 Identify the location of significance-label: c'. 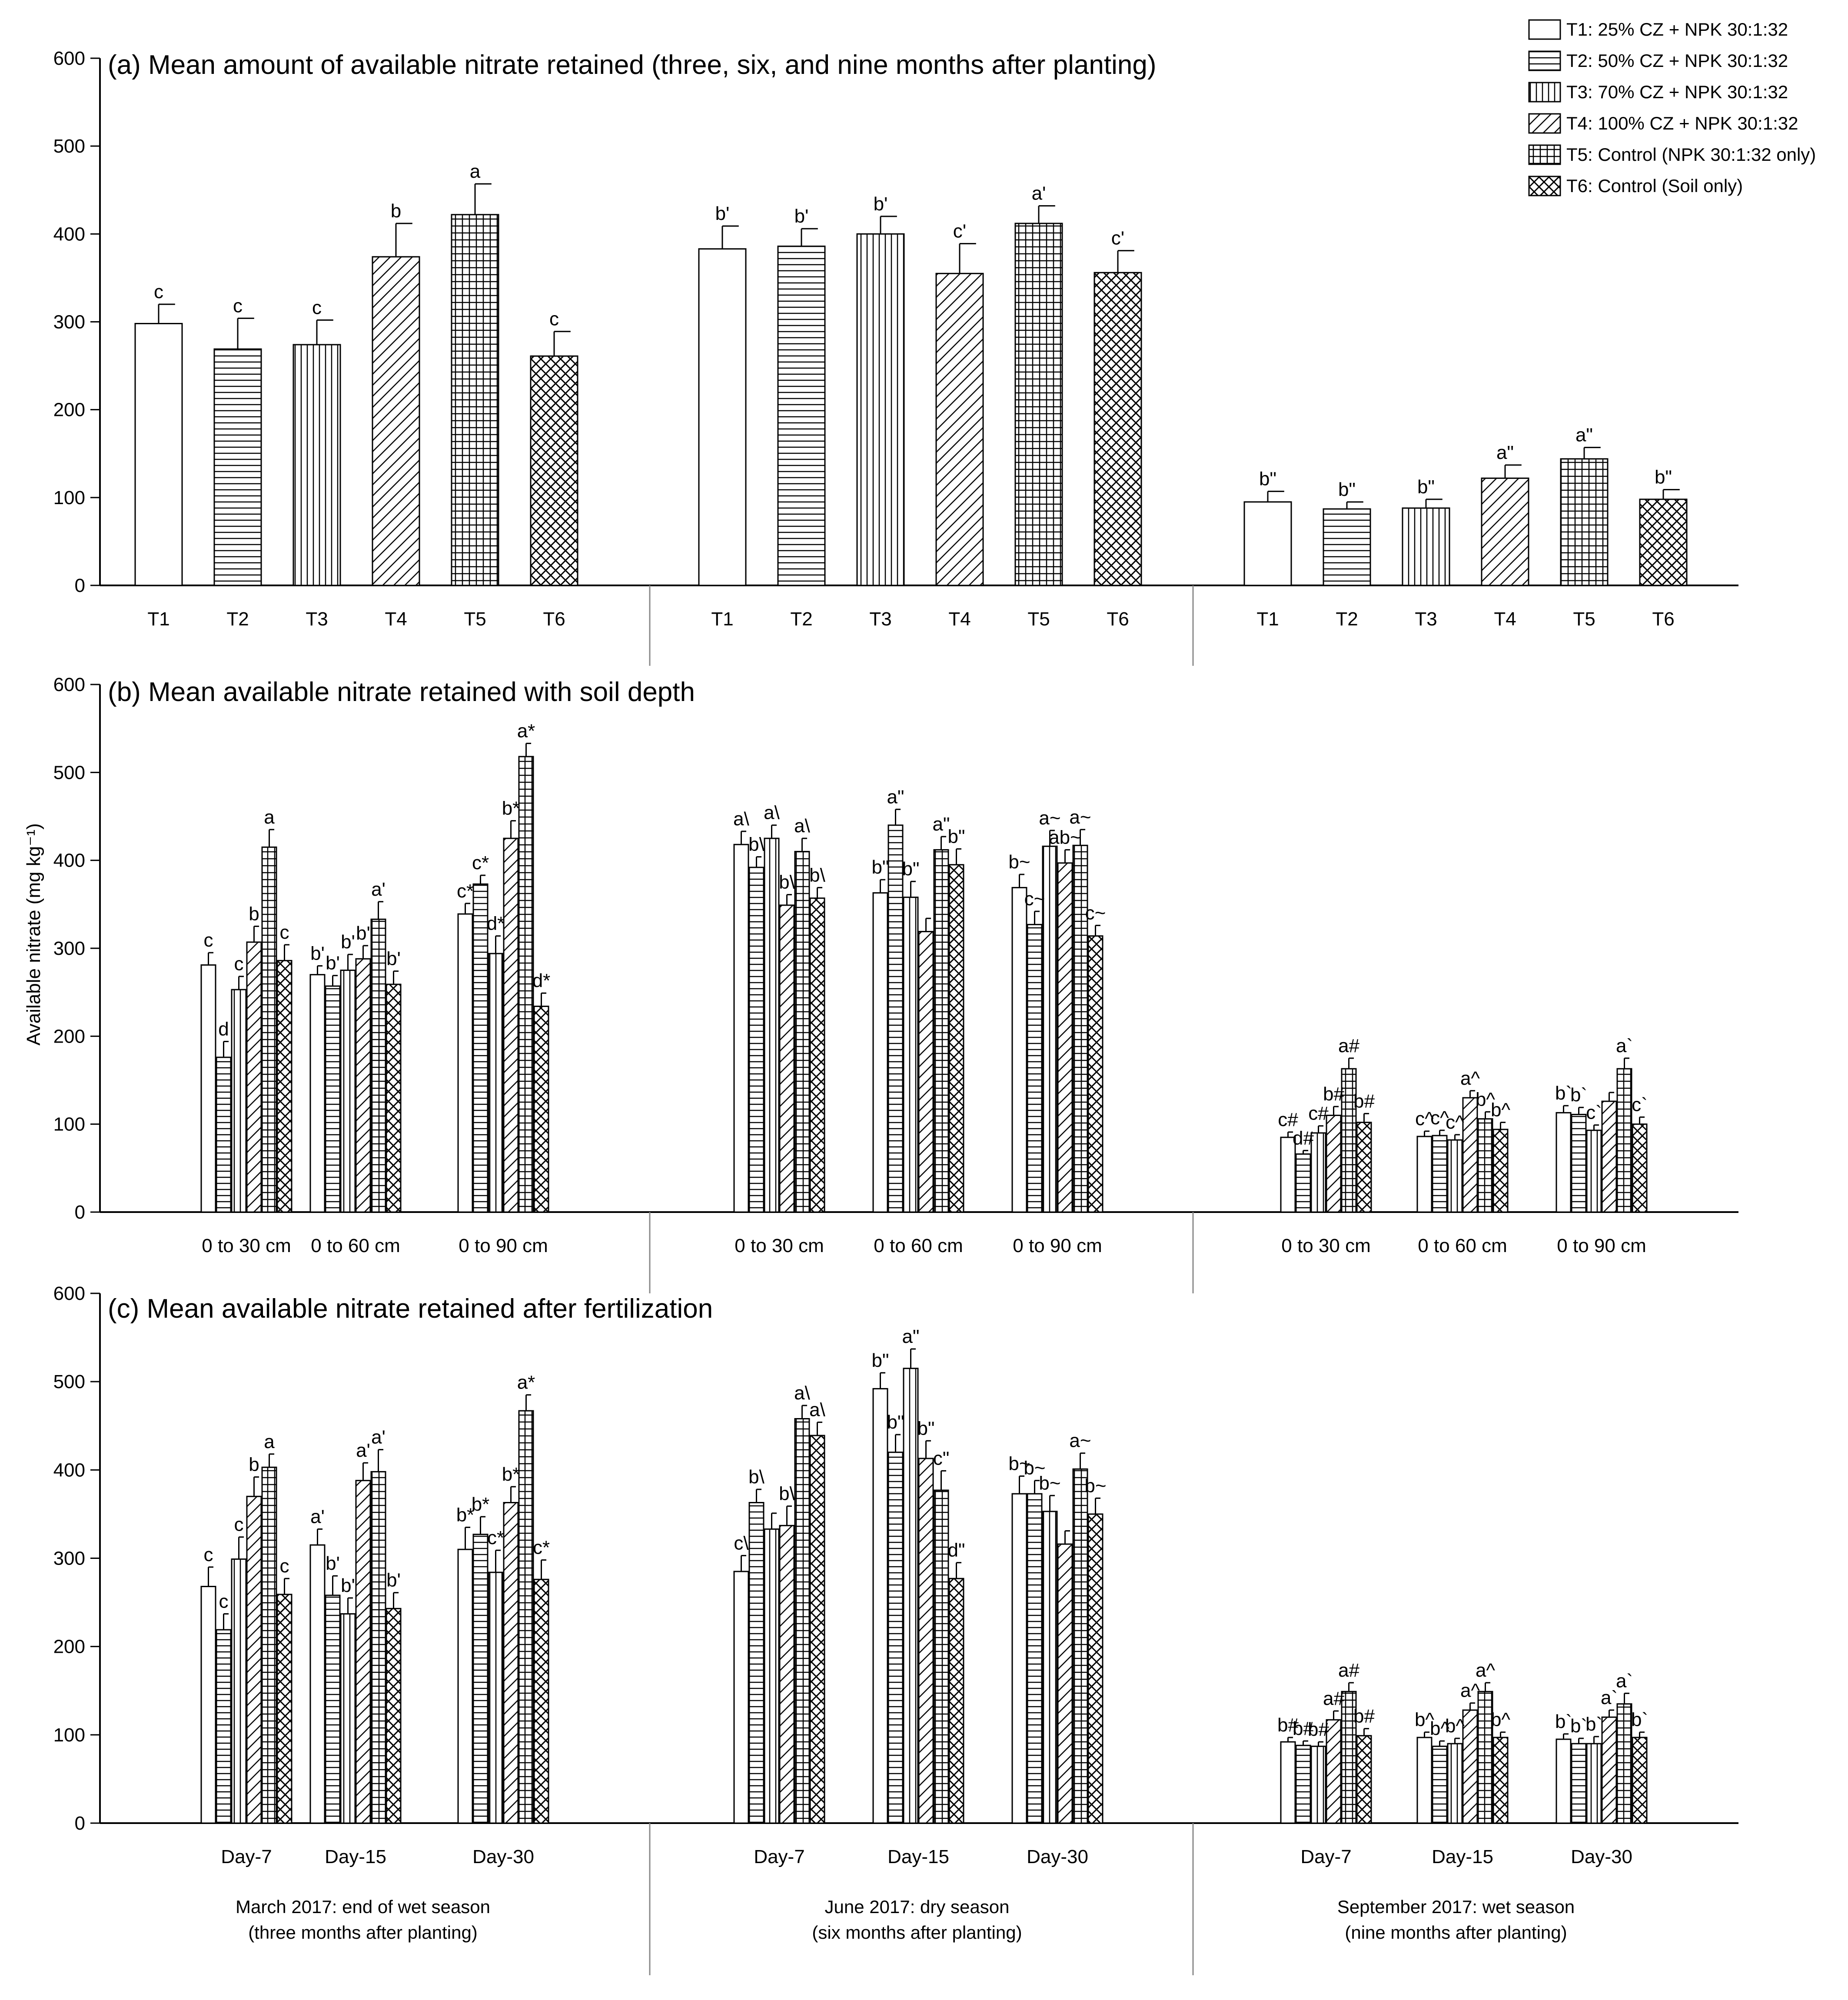
(959, 231).